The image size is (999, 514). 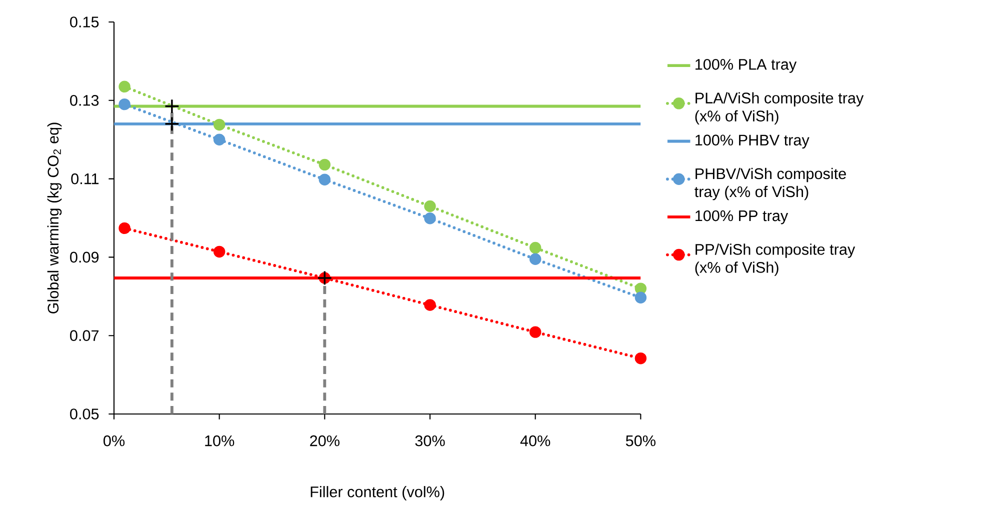 What do you see at coordinates (742, 217) in the screenshot?
I see `legend-label: 100% PP tray` at bounding box center [742, 217].